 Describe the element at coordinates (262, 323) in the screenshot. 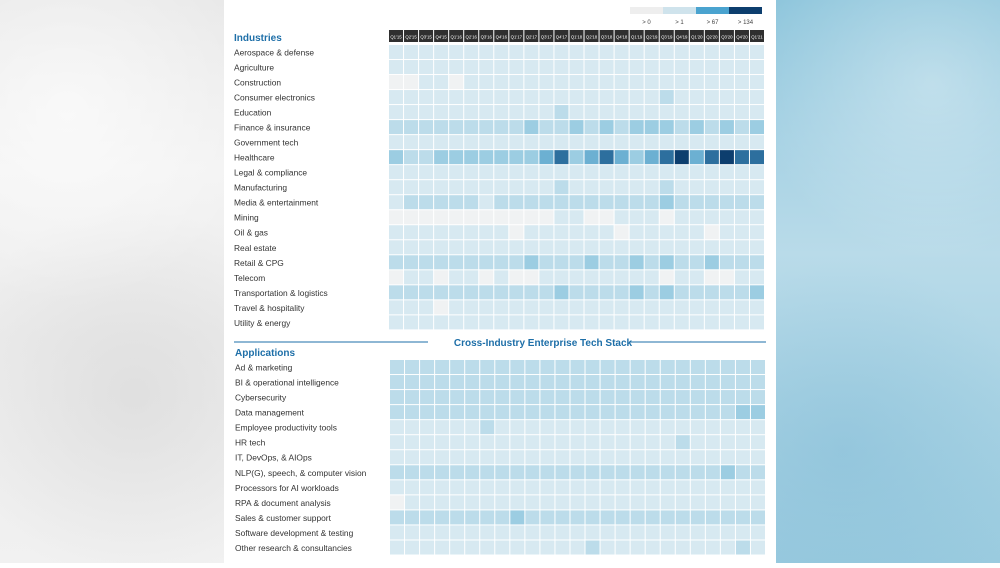

I see `row-label-utility-energy: Utility & energy` at that location.